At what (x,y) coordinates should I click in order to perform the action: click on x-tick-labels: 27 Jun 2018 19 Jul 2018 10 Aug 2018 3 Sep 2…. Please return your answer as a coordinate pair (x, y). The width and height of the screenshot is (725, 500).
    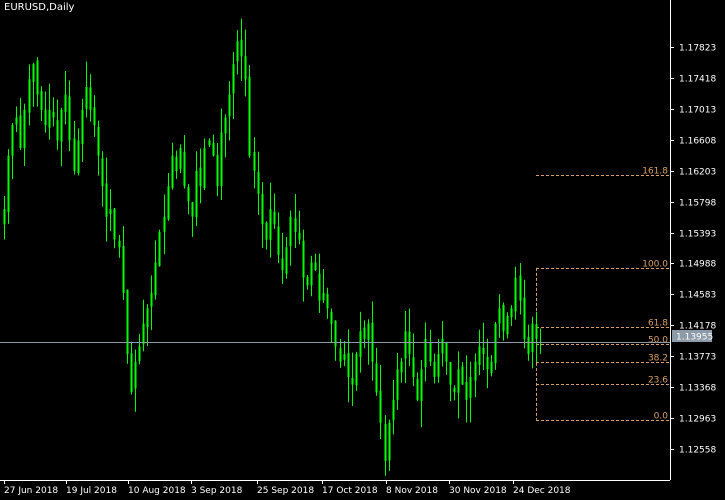
    Looking at the image, I should click on (287, 488).